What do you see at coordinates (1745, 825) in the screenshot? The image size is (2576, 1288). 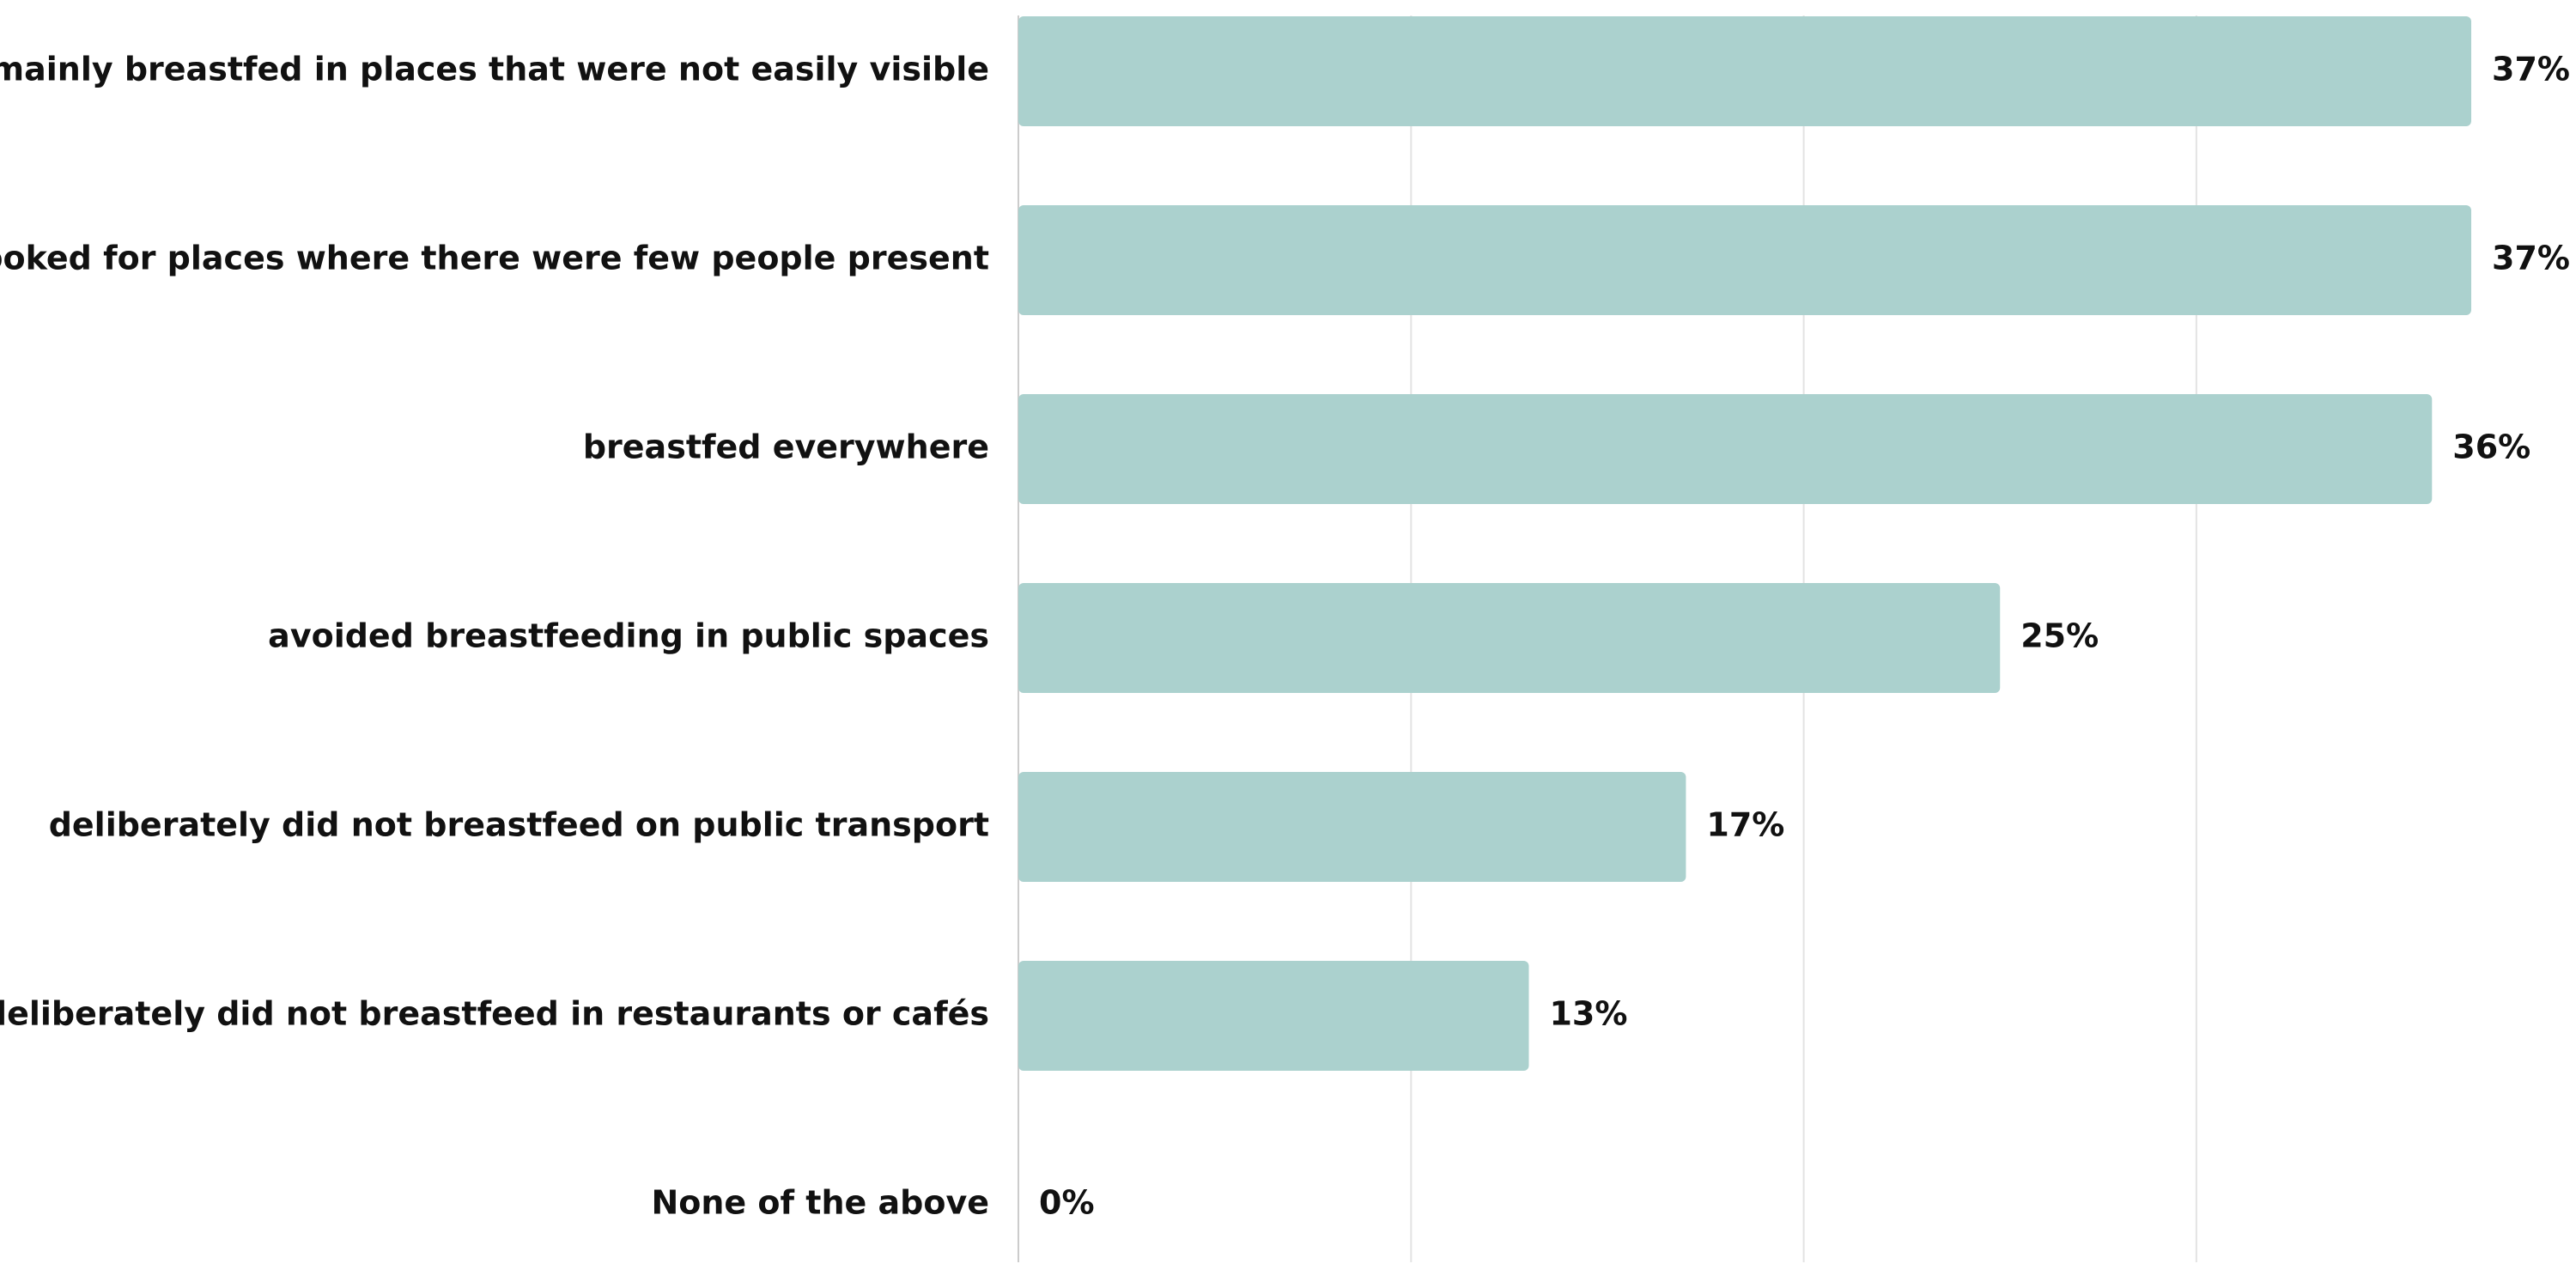 I see `value-label: 17%` at bounding box center [1745, 825].